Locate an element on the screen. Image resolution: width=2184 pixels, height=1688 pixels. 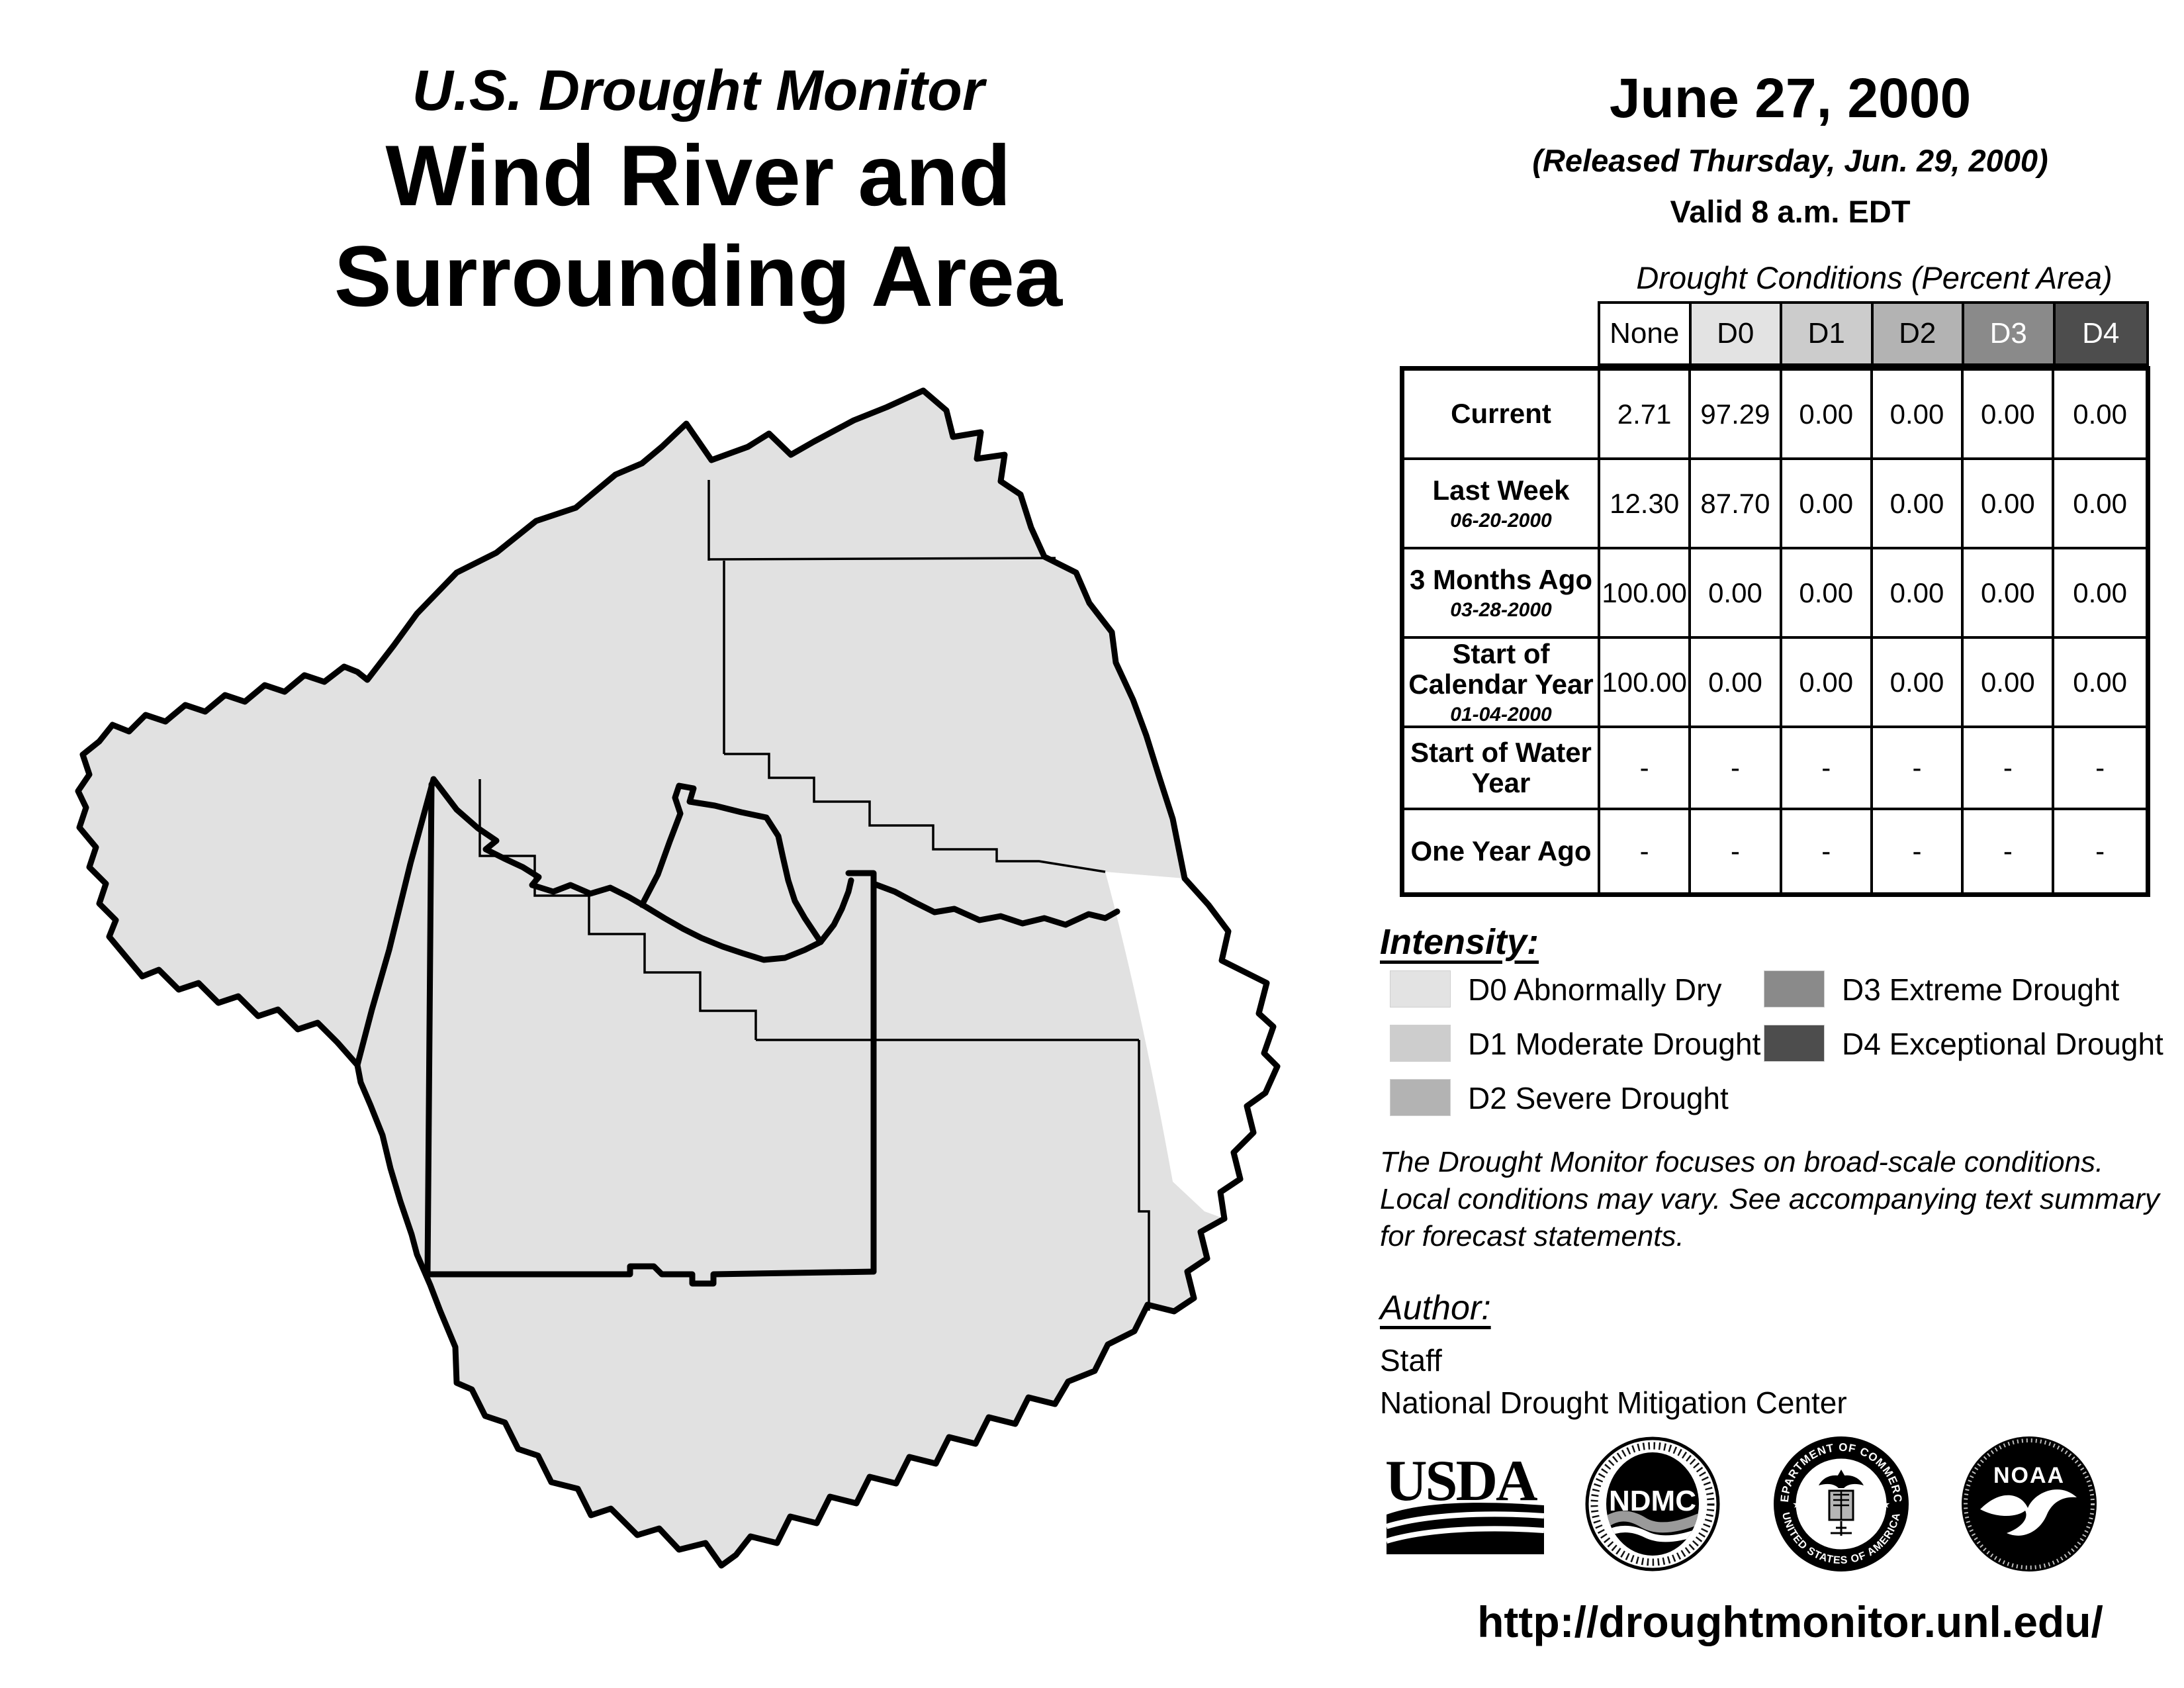
ndmc-logo: NDMC is located at coordinates (1652, 1503).